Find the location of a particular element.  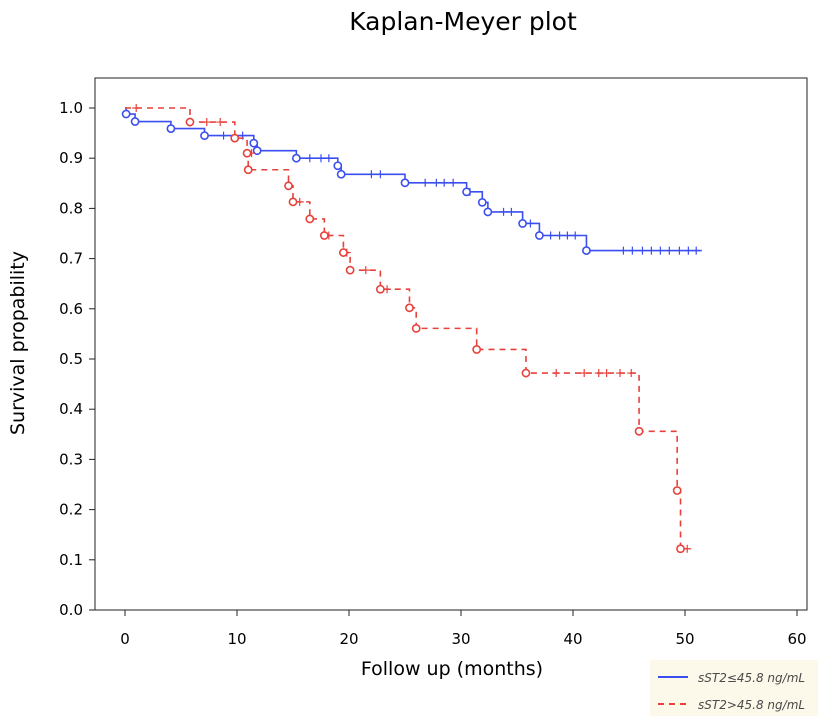

legend: sST2≤45.8 ng/mL sST2>45.8 ng/mL is located at coordinates (734, 688).